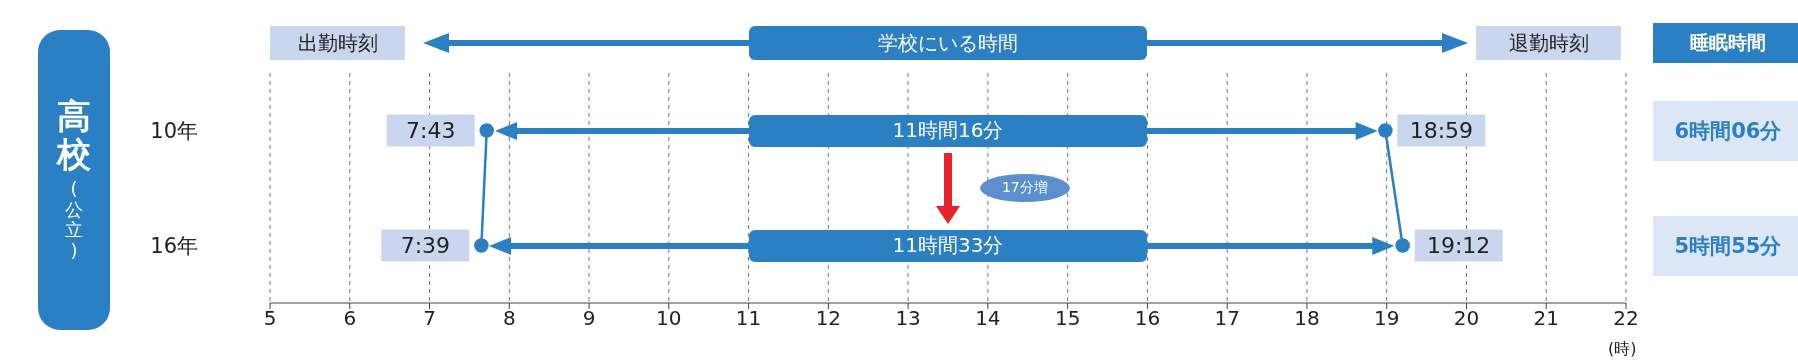 The height and width of the screenshot is (361, 1798). I want to click on label-box: 11時間33分, so click(948, 245).